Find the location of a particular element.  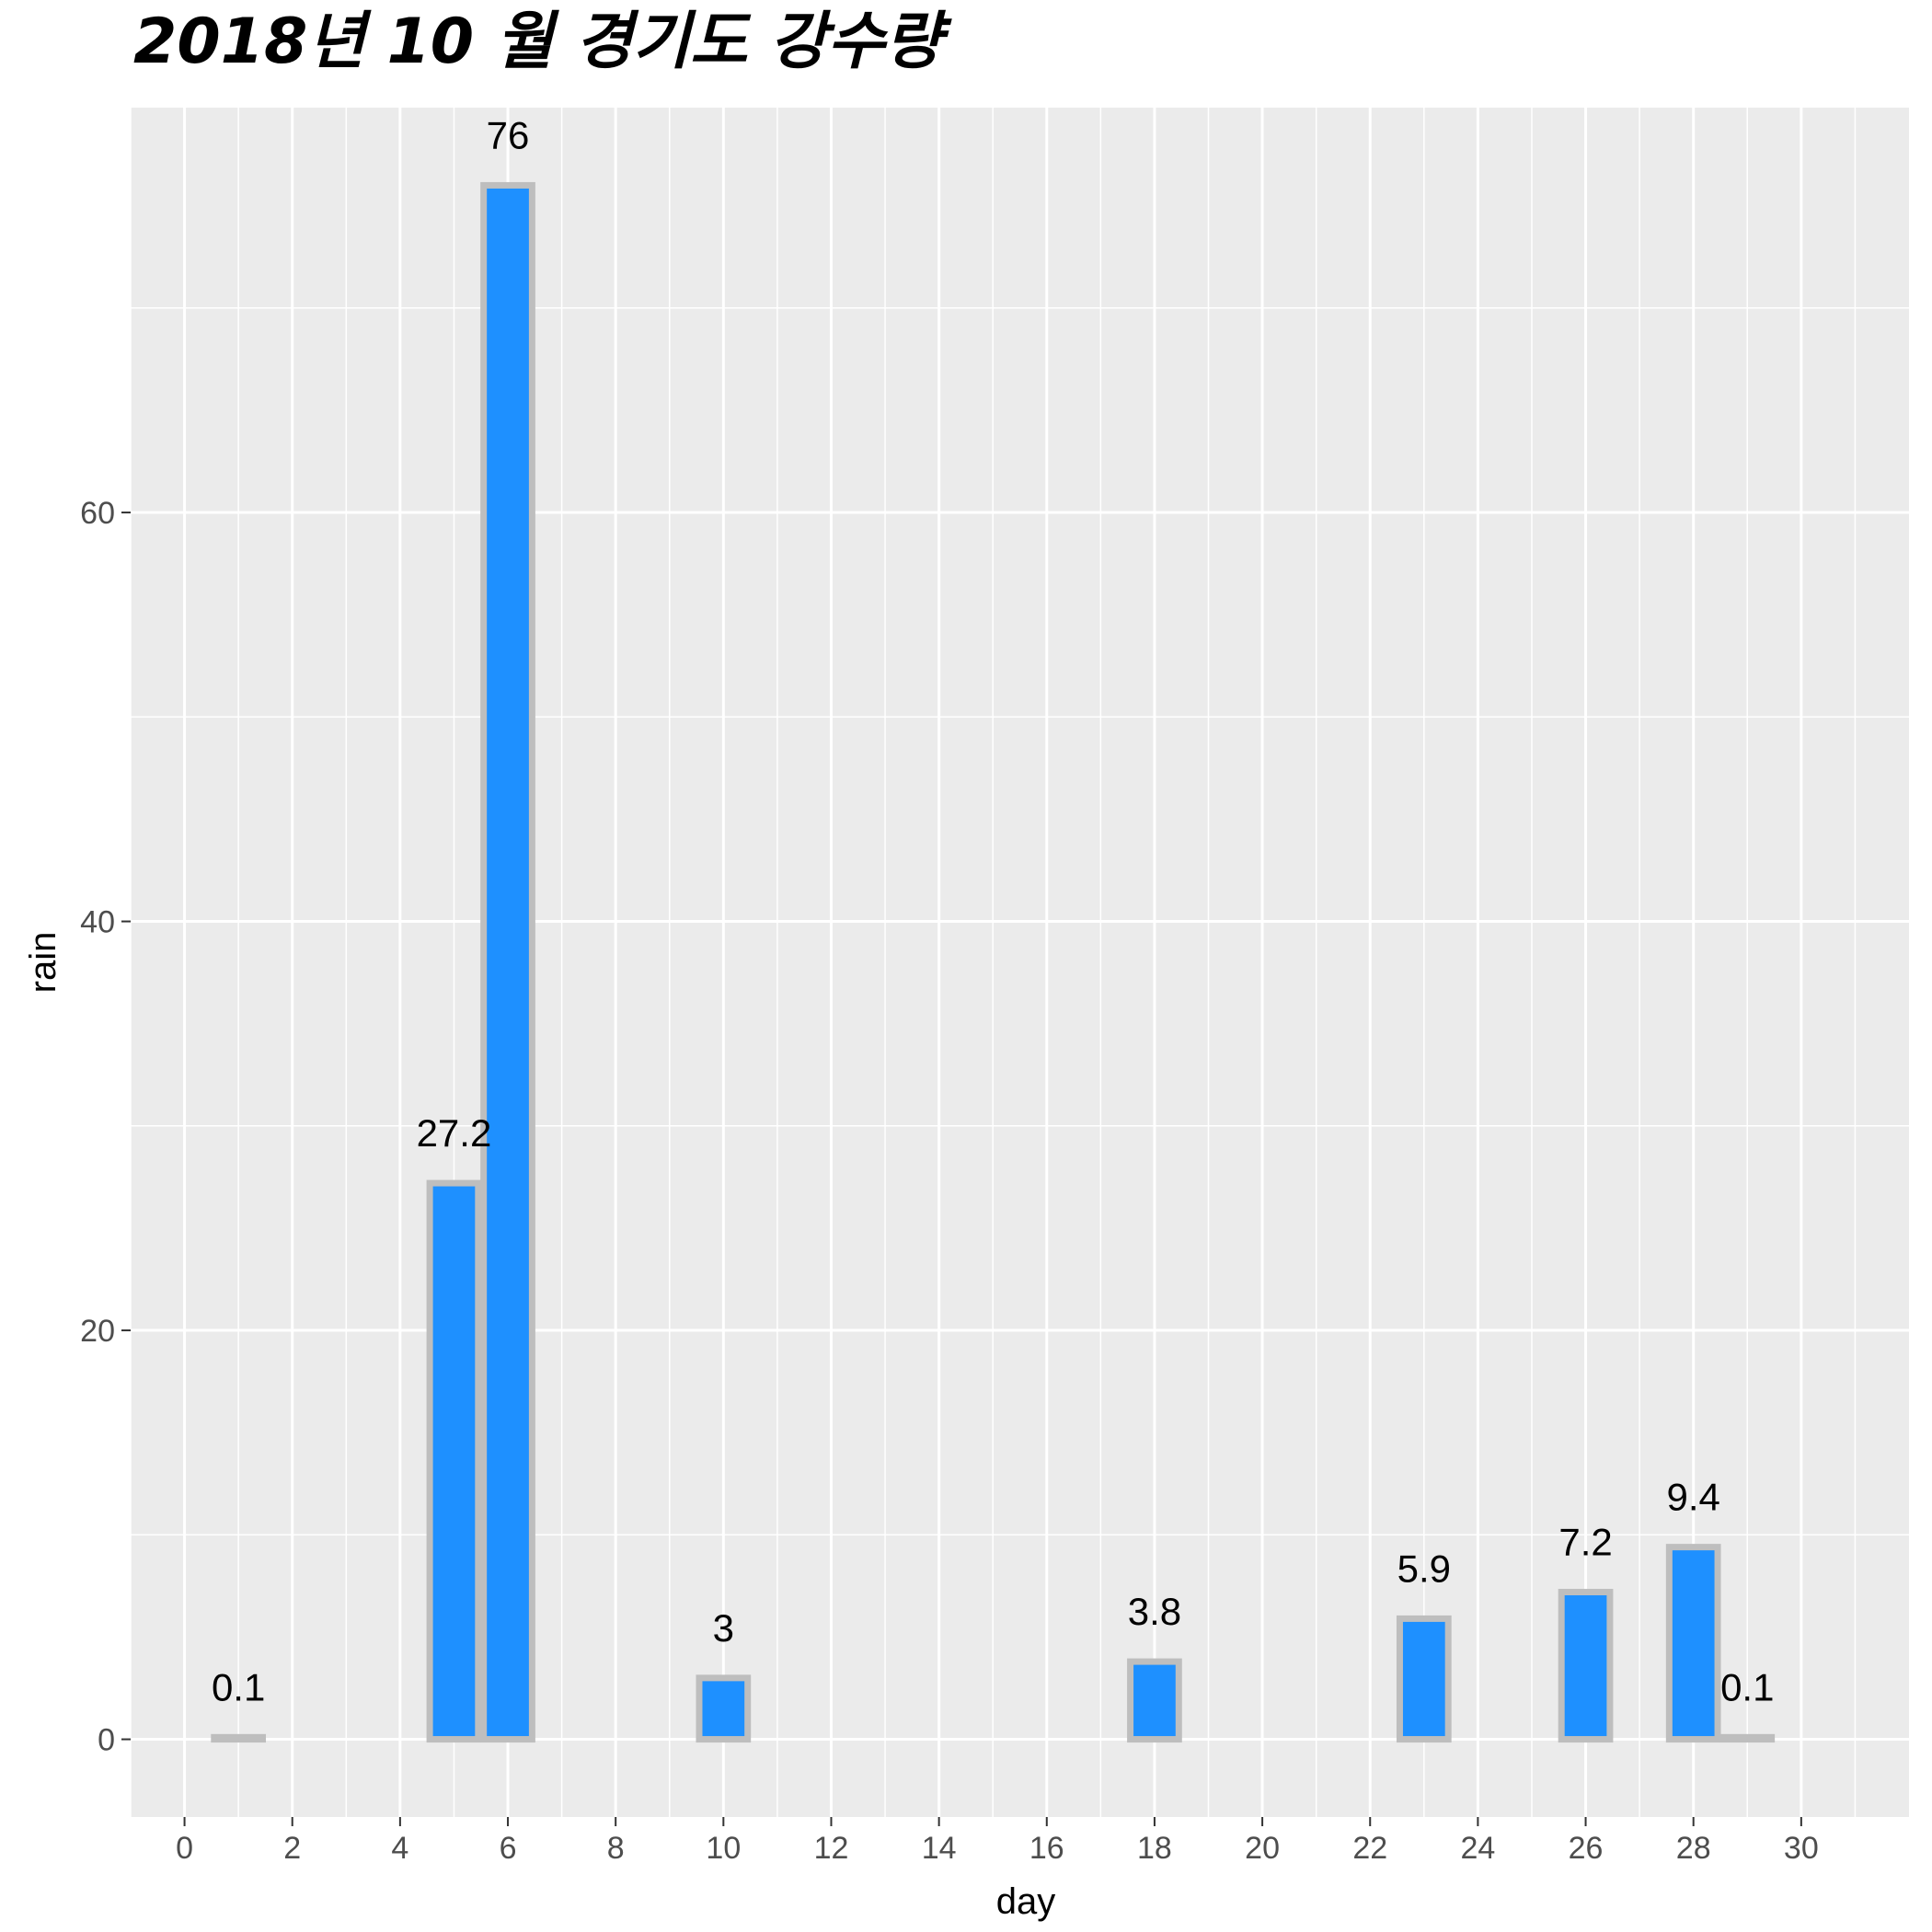

data-label-day-1: 0.1 is located at coordinates (238, 1686).